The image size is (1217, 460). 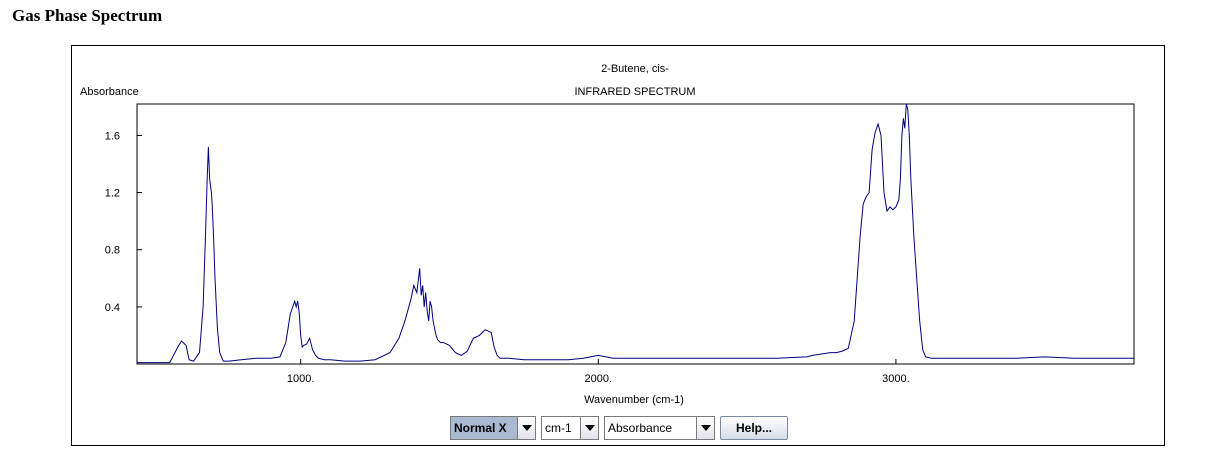 What do you see at coordinates (634, 400) in the screenshot?
I see `x-axis-label: Wavenumber (cm-1)` at bounding box center [634, 400].